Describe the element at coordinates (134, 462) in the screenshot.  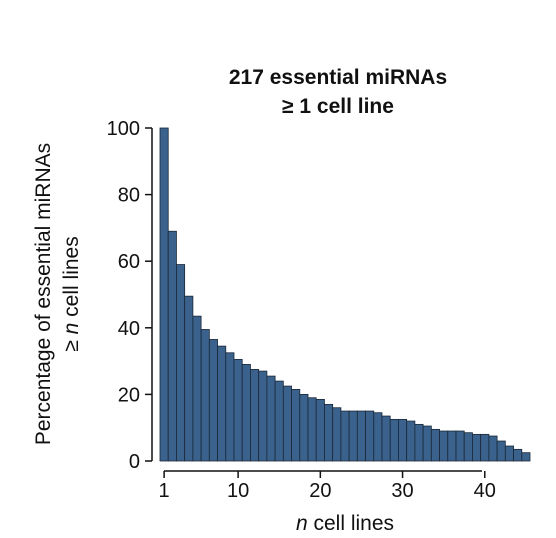
I see `y-tick-label-0: 0` at that location.